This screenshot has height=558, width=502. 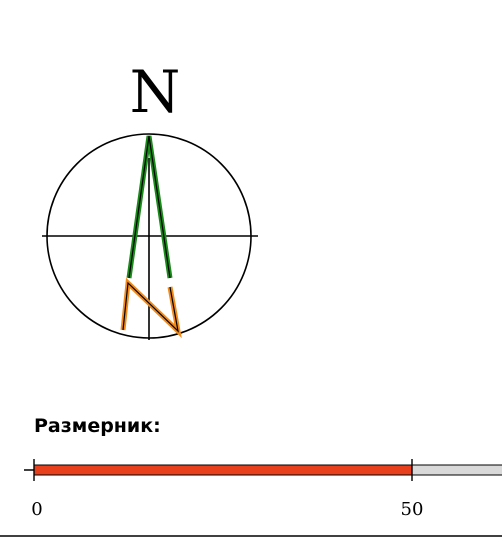 What do you see at coordinates (97, 426) in the screenshot?
I see `scale-bar-title: Размерник:` at bounding box center [97, 426].